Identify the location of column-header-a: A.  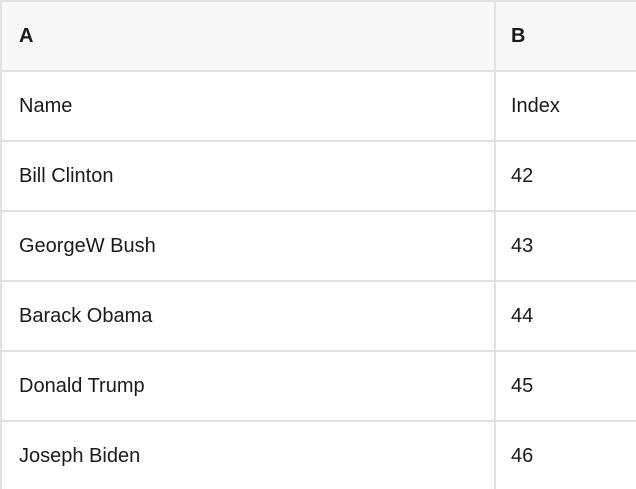
(249, 36).